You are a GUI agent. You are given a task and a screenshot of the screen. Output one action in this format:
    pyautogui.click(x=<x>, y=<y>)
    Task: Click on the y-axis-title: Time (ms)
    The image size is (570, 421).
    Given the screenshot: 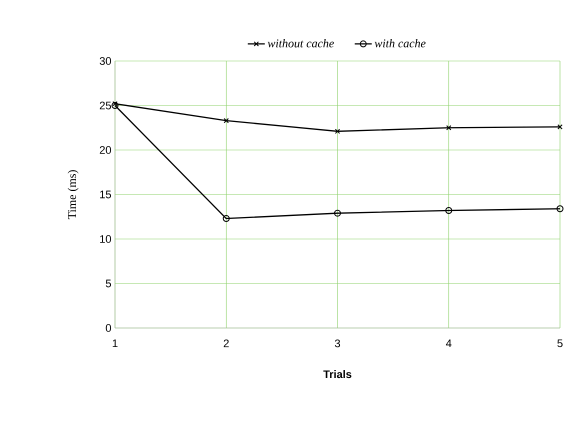 What is the action you would take?
    pyautogui.click(x=73, y=195)
    